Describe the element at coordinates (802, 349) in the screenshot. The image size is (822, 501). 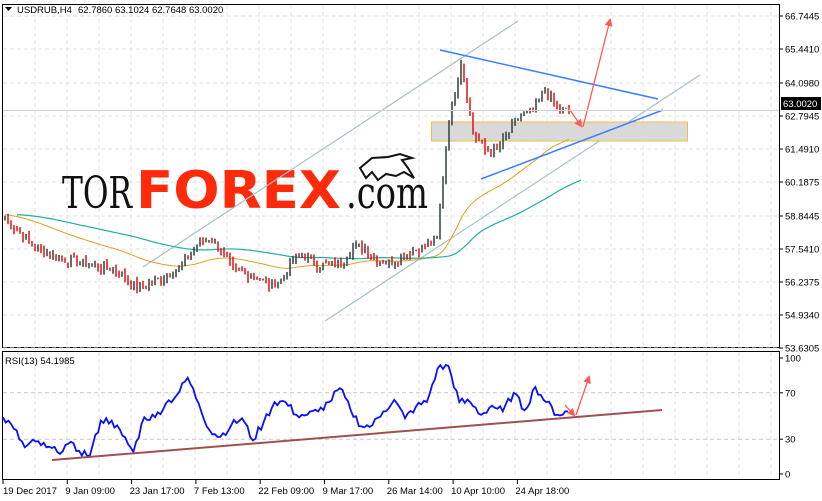
I see `price-tick-label: 53.6305` at that location.